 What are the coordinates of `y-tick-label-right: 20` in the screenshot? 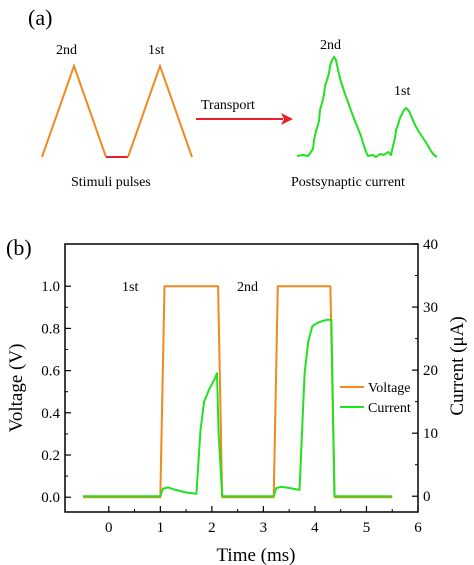 It's located at (430, 371).